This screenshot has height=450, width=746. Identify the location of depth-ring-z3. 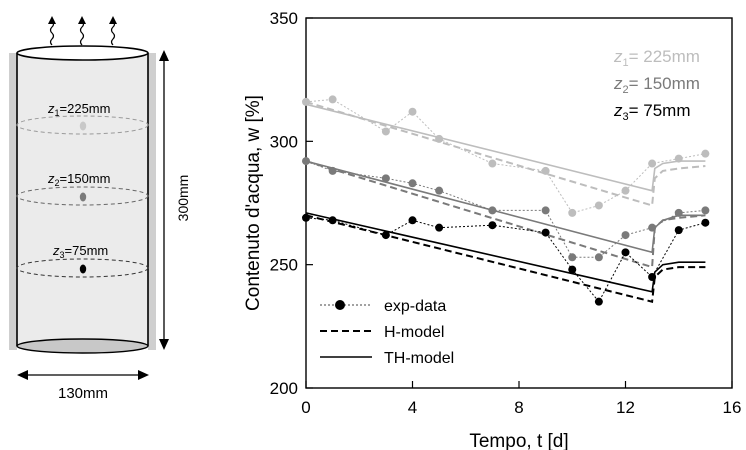
(82, 268).